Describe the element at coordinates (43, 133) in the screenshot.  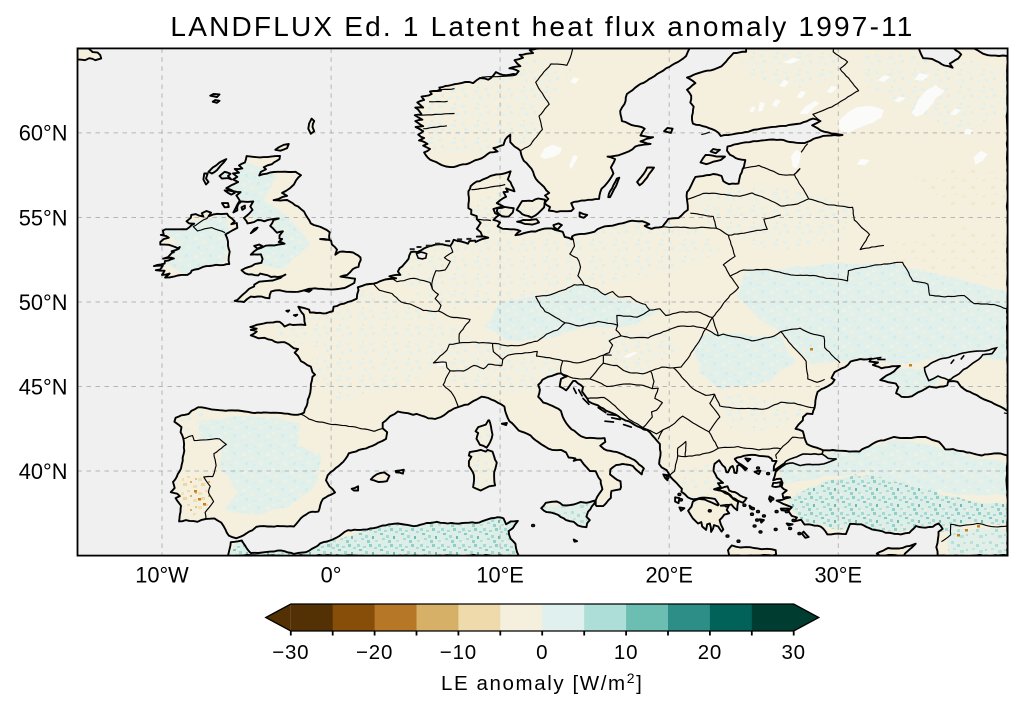
I see `svg-text: 60°N` at that location.